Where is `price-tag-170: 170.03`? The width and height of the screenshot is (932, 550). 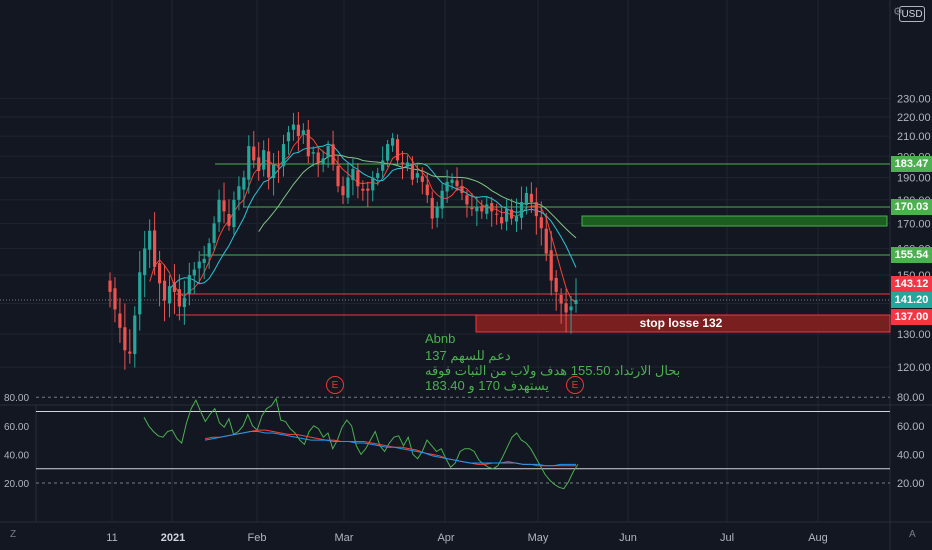 price-tag-170: 170.03 is located at coordinates (911, 207).